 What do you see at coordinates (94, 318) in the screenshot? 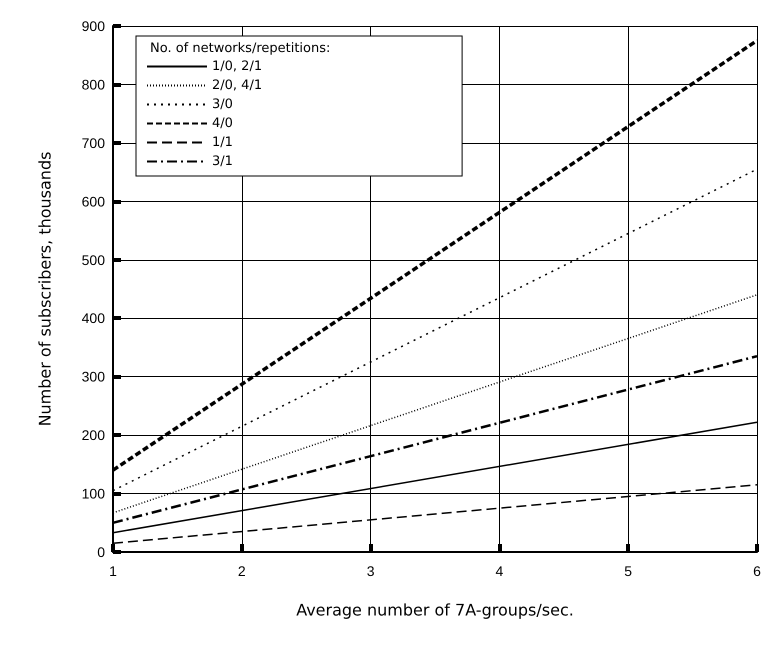
I see `y-tick-label: 400` at bounding box center [94, 318].